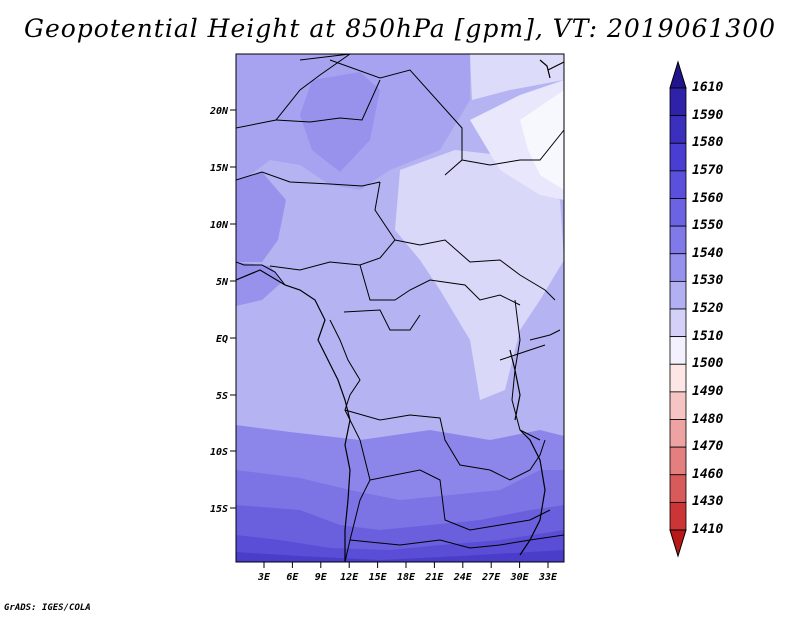  What do you see at coordinates (708, 170) in the screenshot?
I see `colorbar-level-label: 1570` at bounding box center [708, 170].